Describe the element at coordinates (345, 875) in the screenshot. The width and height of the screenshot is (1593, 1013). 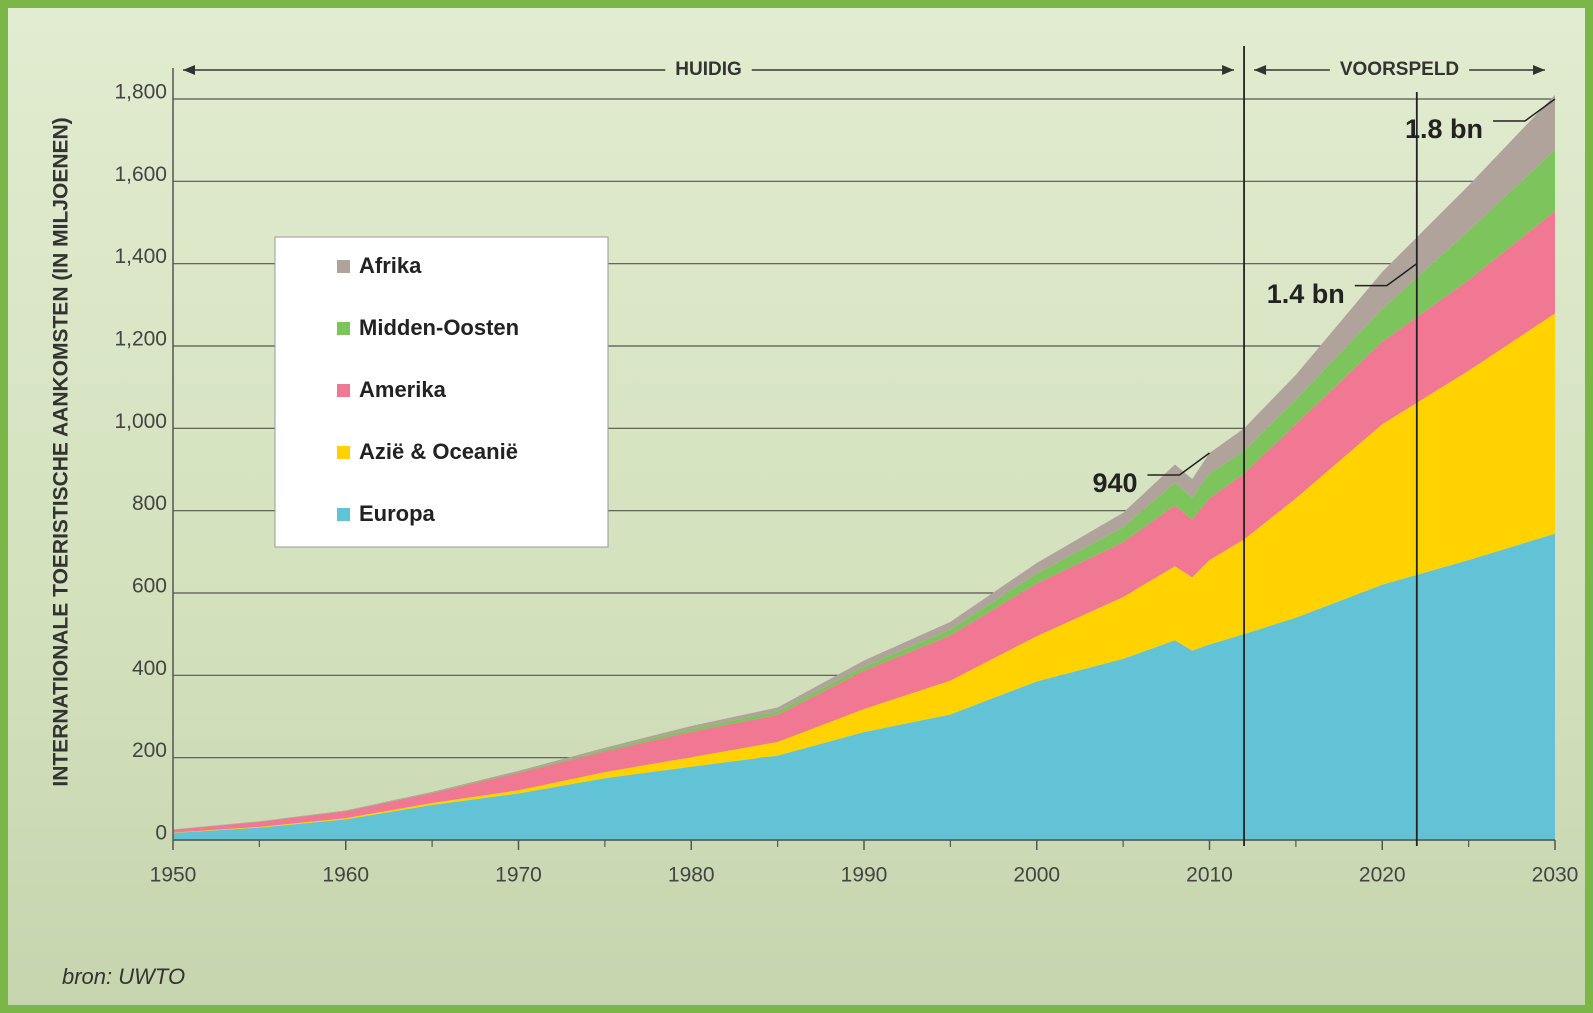
I see `x-tick-label: 1960` at that location.